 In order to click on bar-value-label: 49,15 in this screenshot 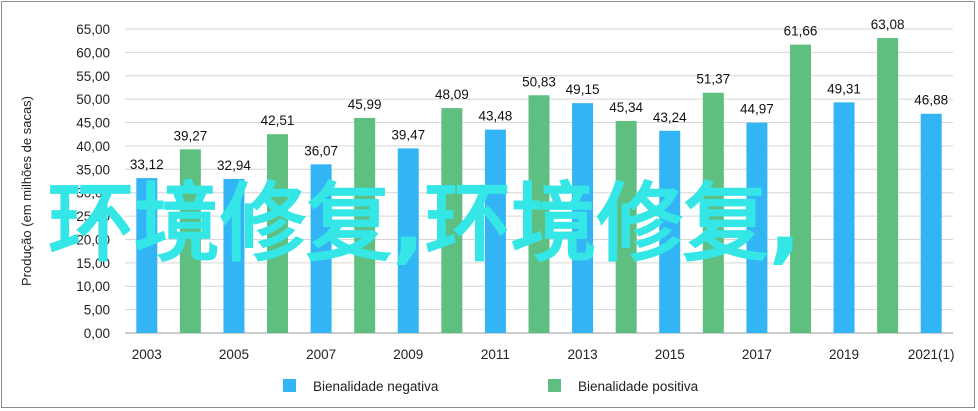, I will do `click(583, 89)`.